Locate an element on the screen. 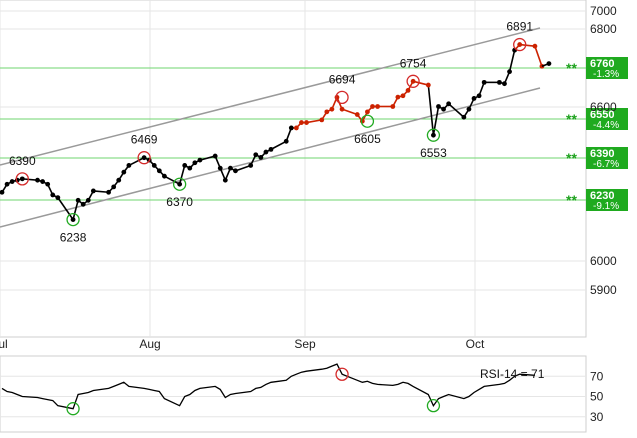 The height and width of the screenshot is (438, 637). rsi-tick-label: 70 is located at coordinates (597, 376).